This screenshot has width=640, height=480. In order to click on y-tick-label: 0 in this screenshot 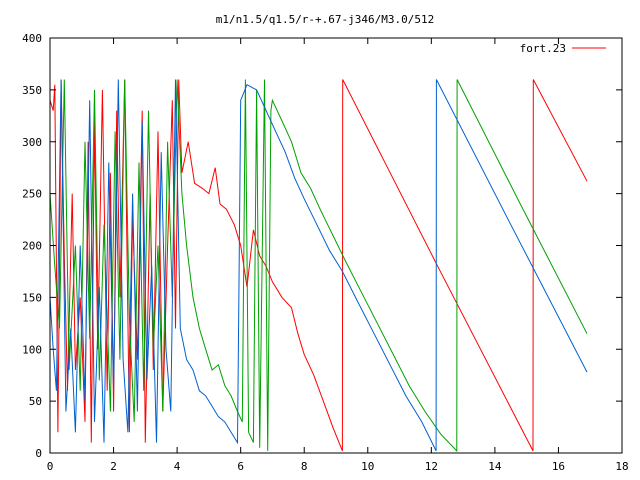, I will do `click(38, 453)`.